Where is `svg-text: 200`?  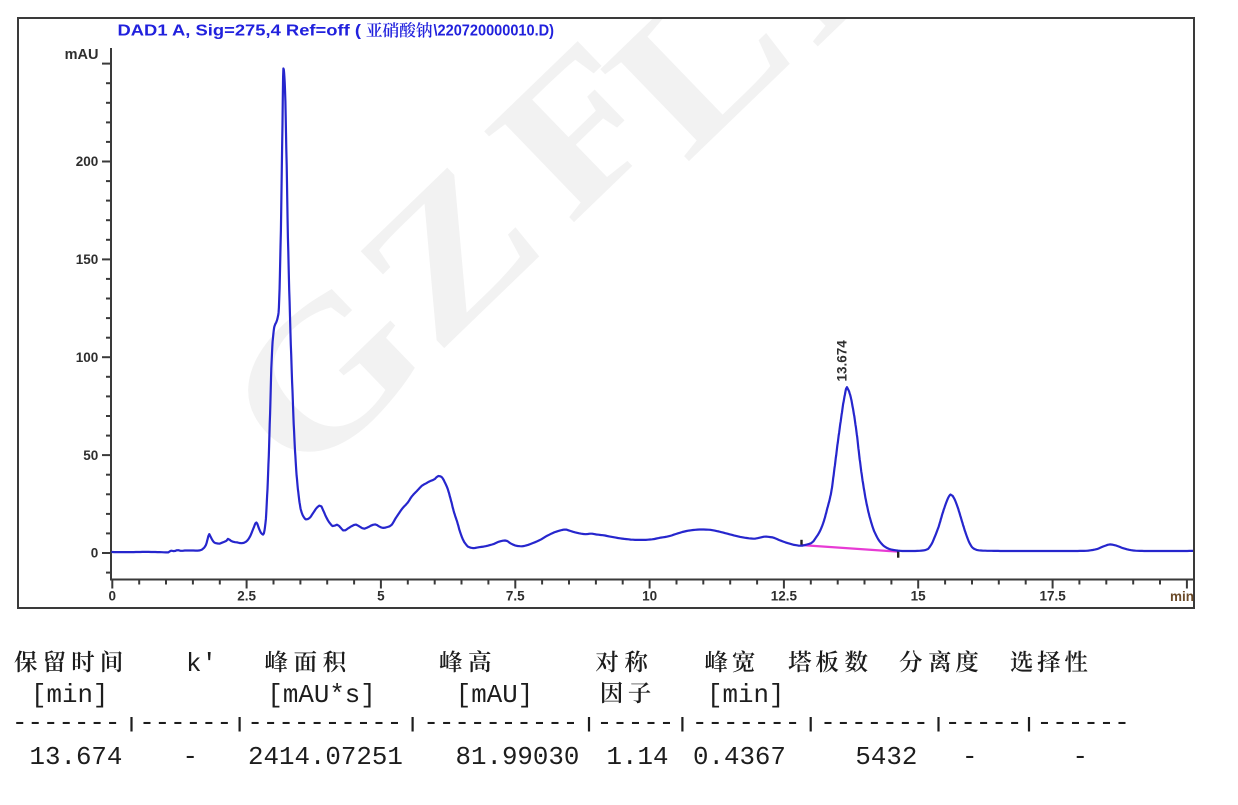 svg-text: 200 is located at coordinates (87, 161).